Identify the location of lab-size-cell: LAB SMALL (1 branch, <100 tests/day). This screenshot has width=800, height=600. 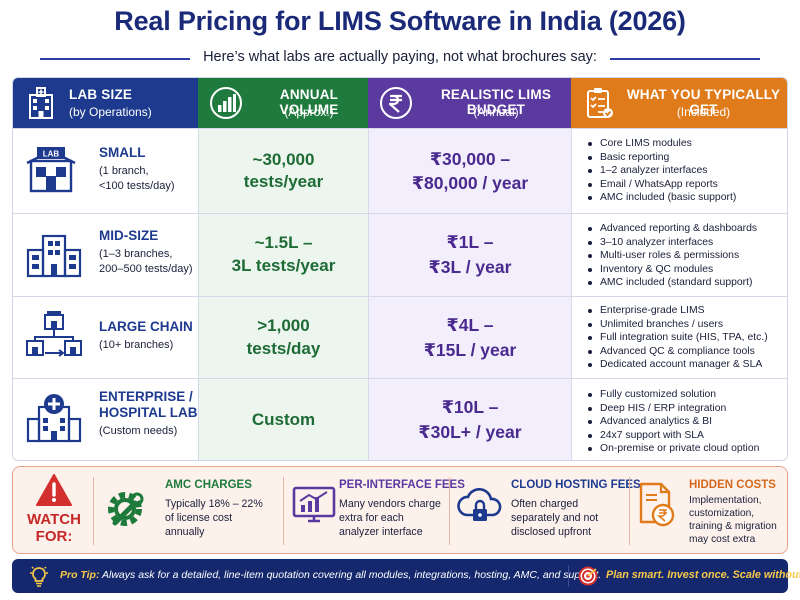
(105, 171).